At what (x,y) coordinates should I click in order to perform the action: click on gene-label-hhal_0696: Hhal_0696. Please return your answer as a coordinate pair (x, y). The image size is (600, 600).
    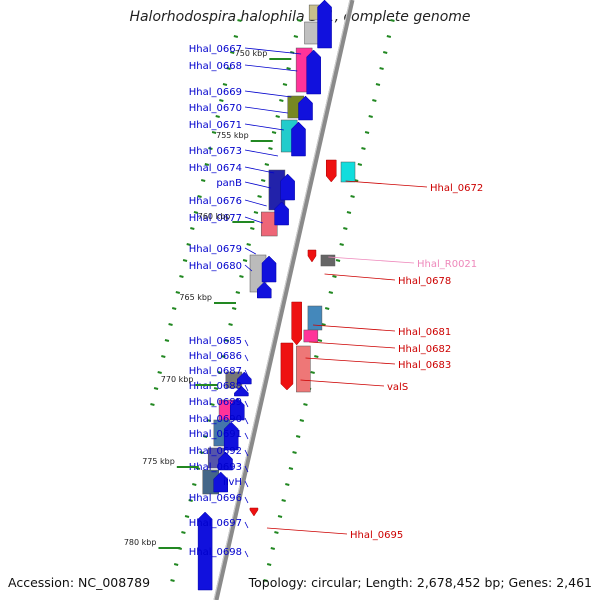
    Looking at the image, I should click on (215, 498).